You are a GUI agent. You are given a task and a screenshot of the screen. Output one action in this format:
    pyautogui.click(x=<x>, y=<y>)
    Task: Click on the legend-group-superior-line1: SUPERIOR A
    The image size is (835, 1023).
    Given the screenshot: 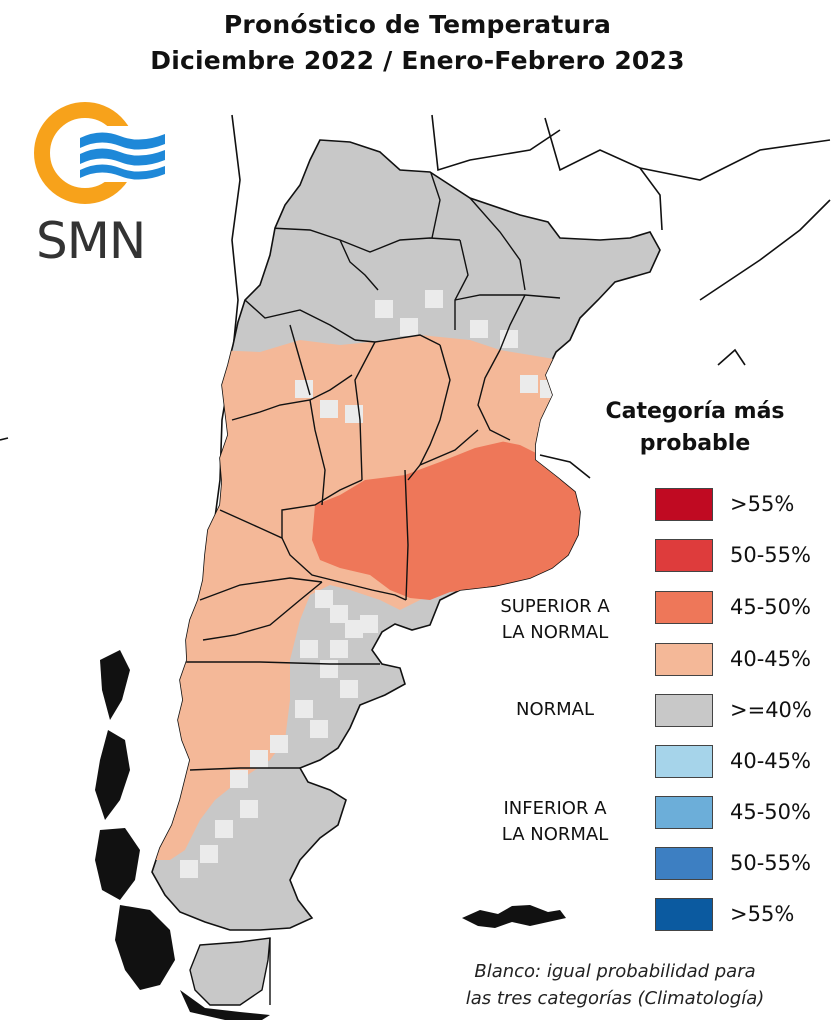 What is the action you would take?
    pyautogui.click(x=555, y=606)
    